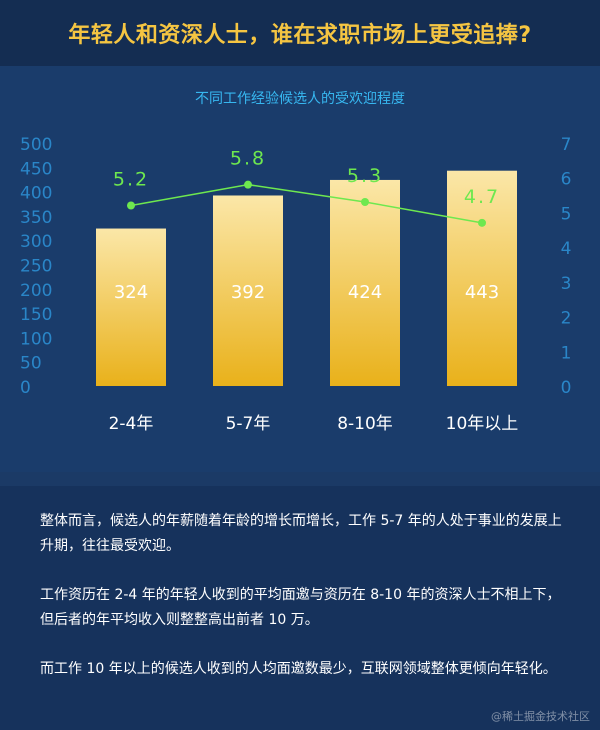  I want to click on bar-value-label: 443, so click(482, 292).